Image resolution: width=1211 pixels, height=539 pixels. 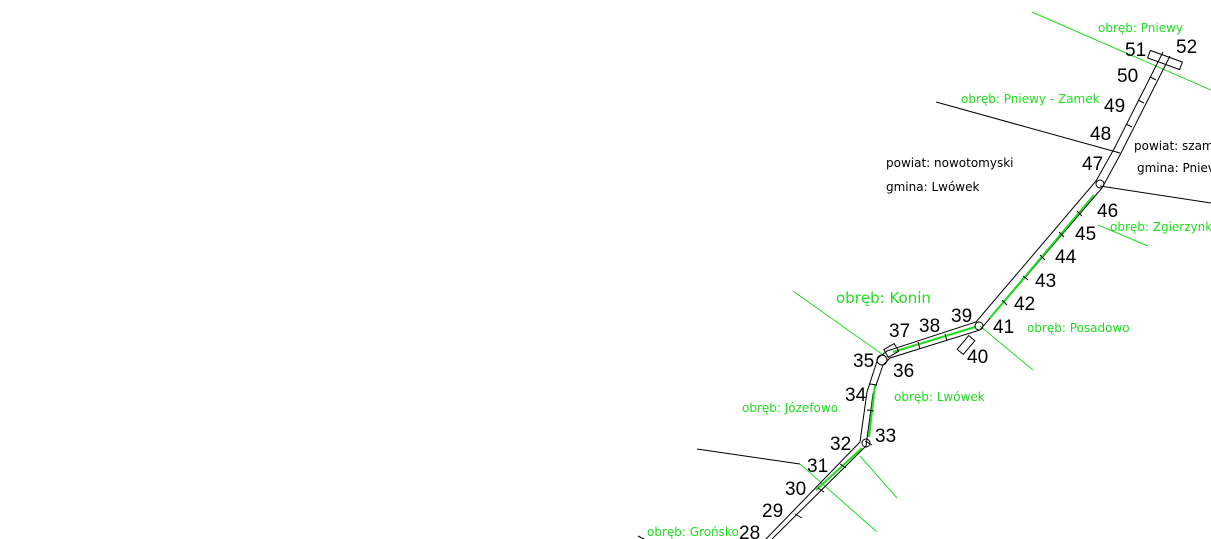 I want to click on obreb-label-posadowo: obręb: Posadowo, so click(x=1078, y=328).